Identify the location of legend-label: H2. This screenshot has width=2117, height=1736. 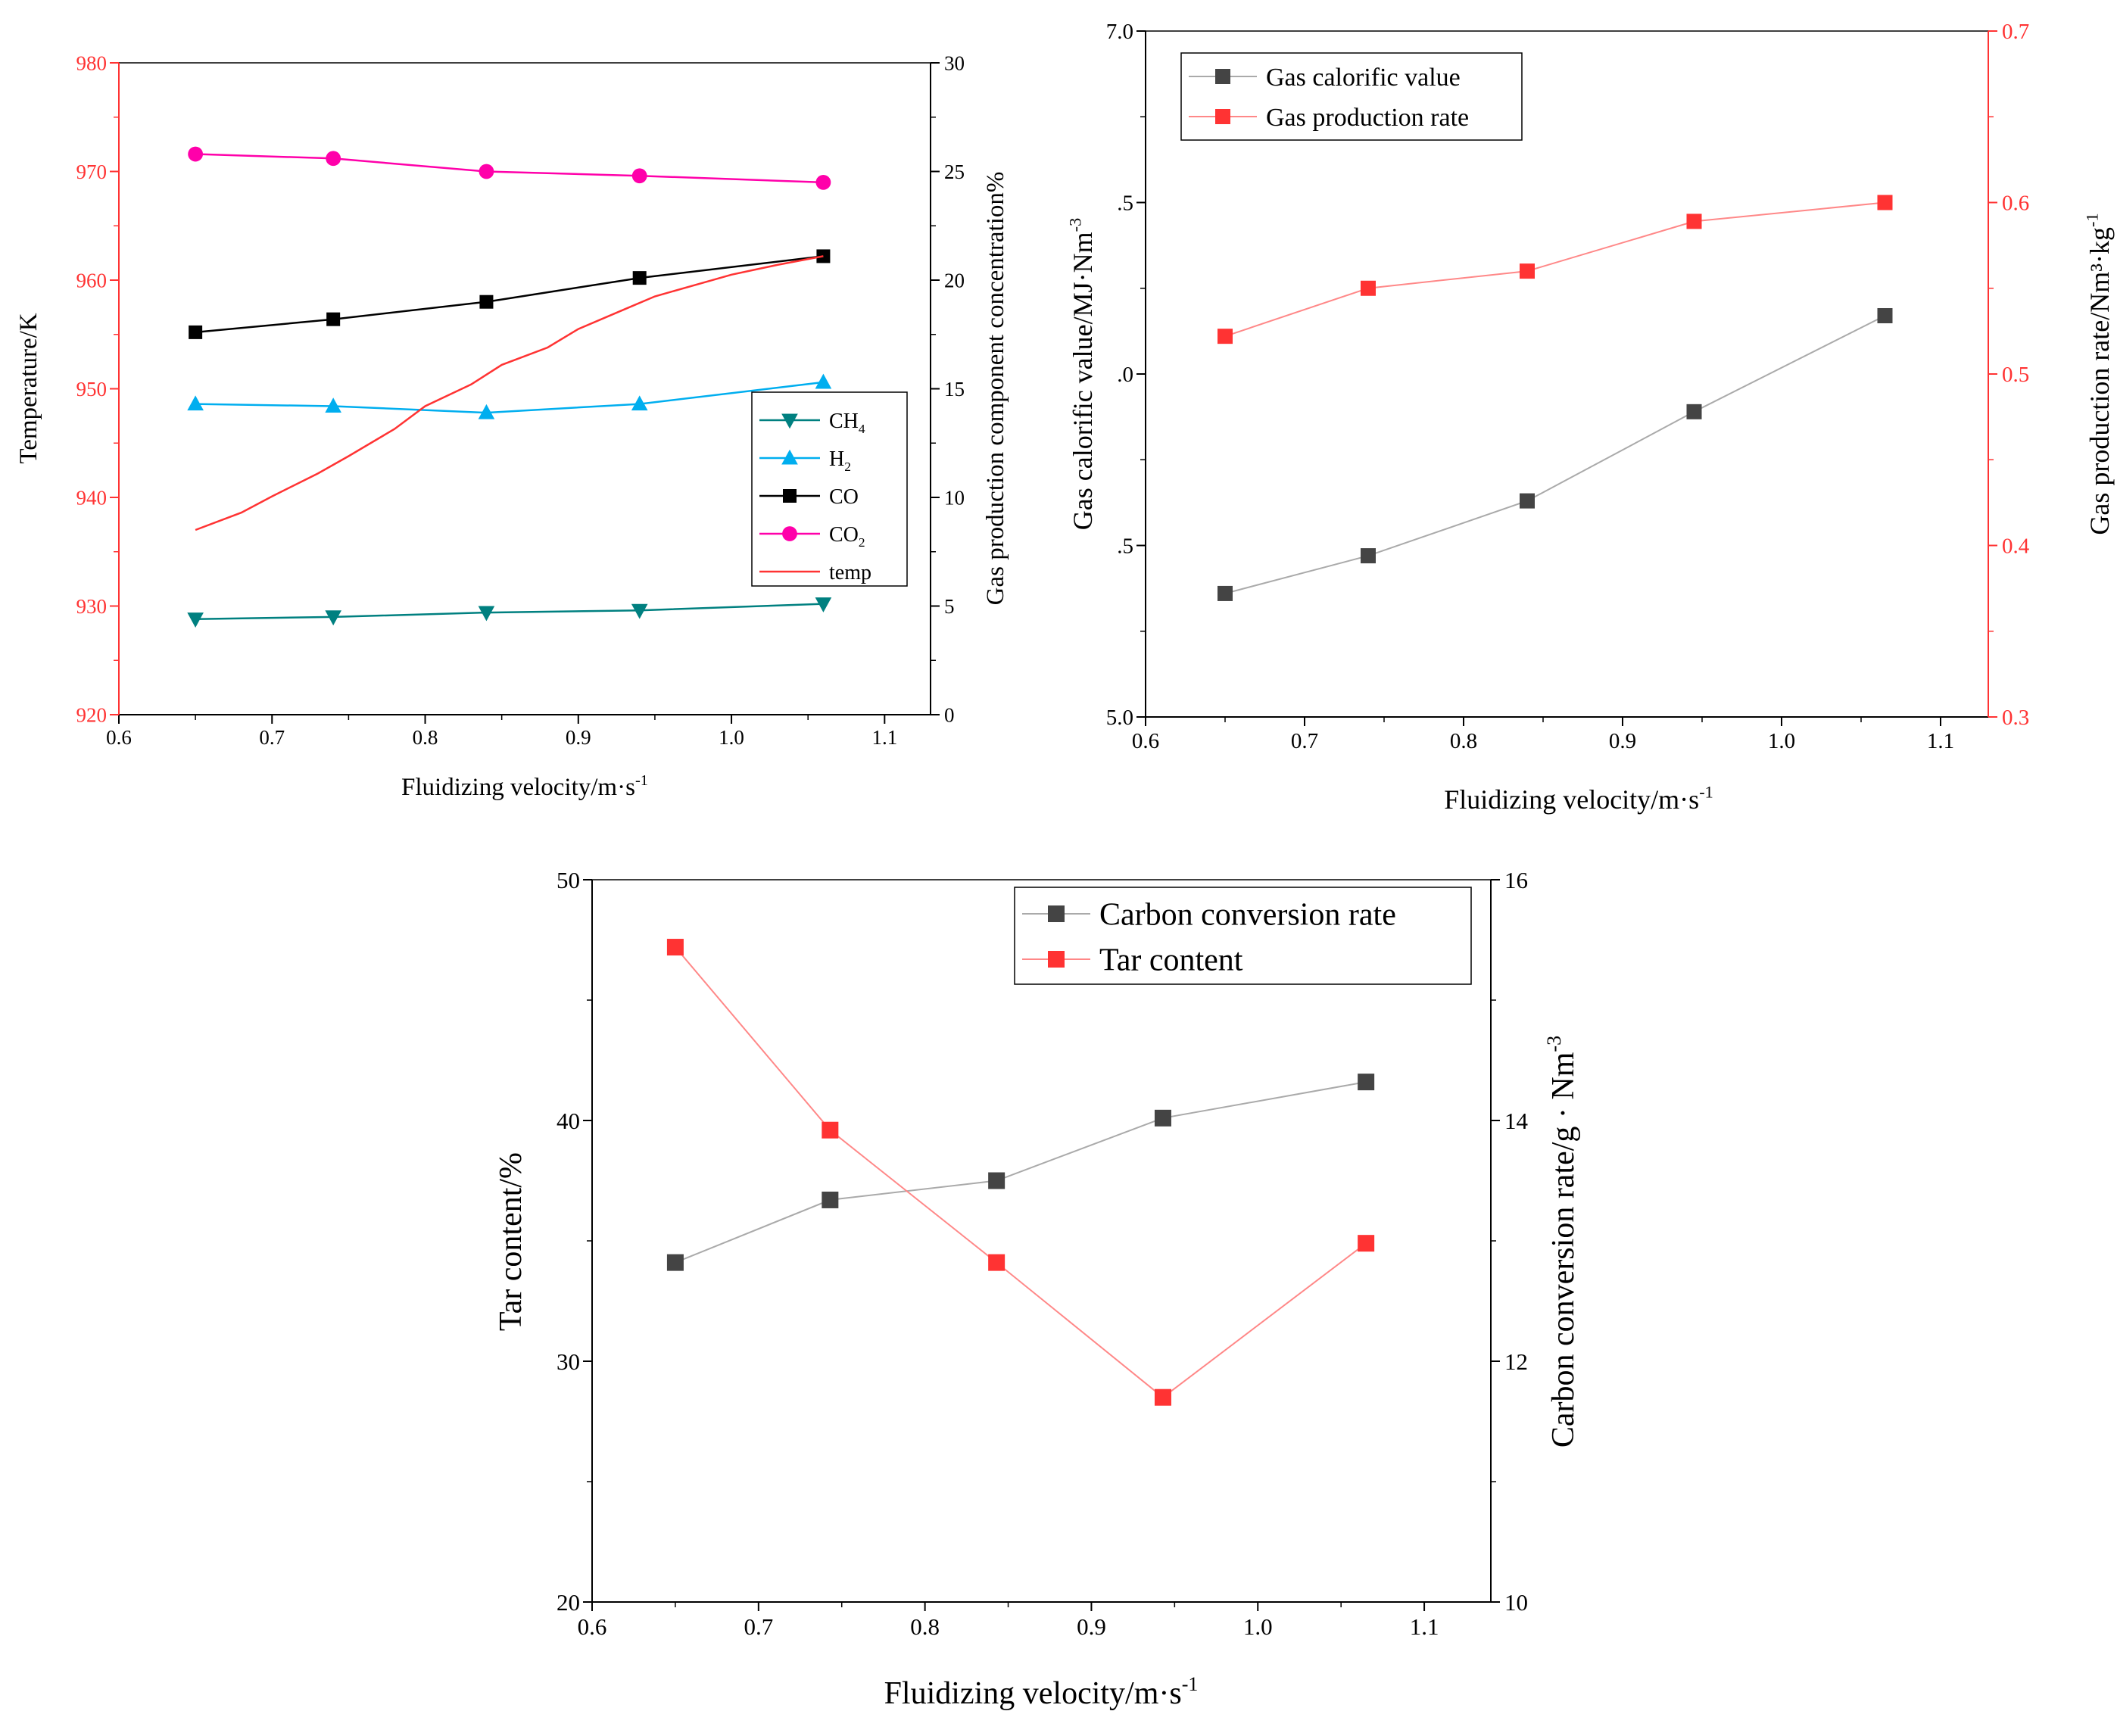
(840, 460).